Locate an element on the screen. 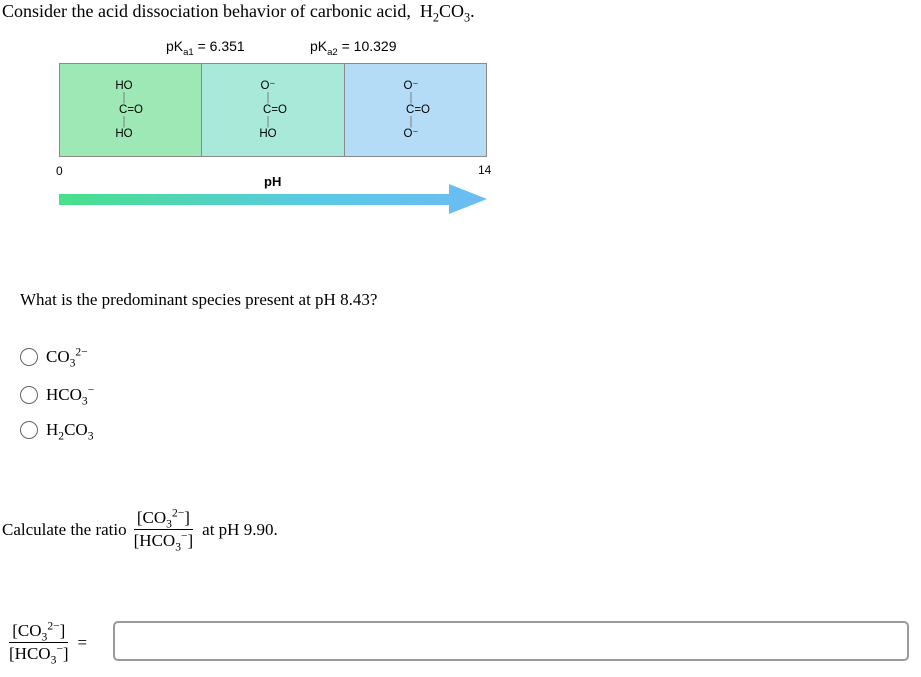 This screenshot has width=921, height=677. structure-bicarbonate: O⁻ | C=O | HO is located at coordinates (273, 110).